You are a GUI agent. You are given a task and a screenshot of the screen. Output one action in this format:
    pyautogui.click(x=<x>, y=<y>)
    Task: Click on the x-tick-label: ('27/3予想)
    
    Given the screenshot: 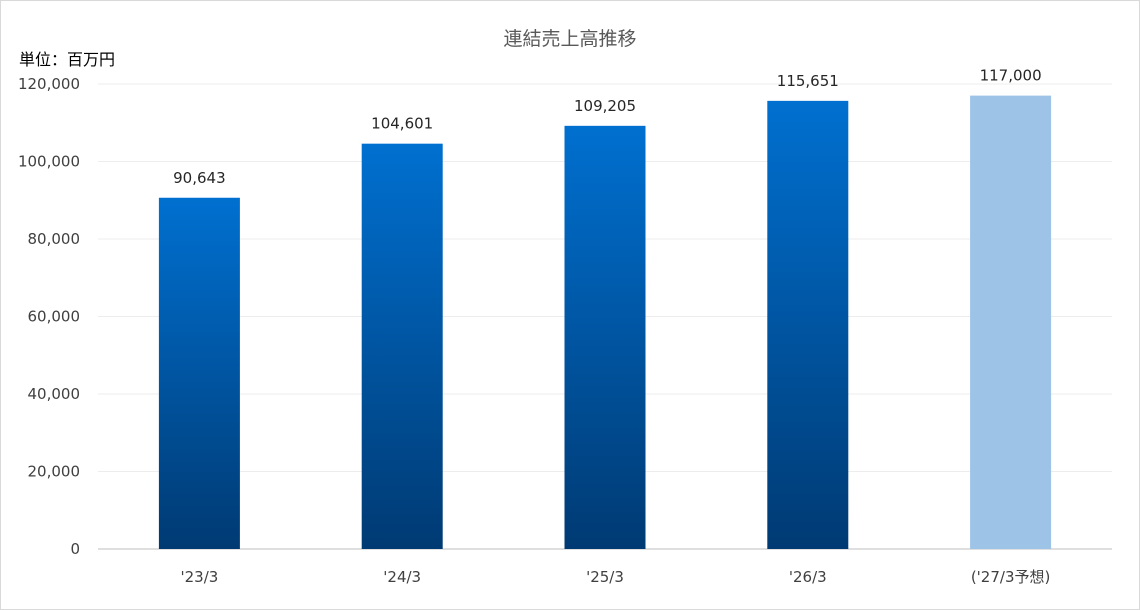 What is the action you would take?
    pyautogui.click(x=1011, y=577)
    